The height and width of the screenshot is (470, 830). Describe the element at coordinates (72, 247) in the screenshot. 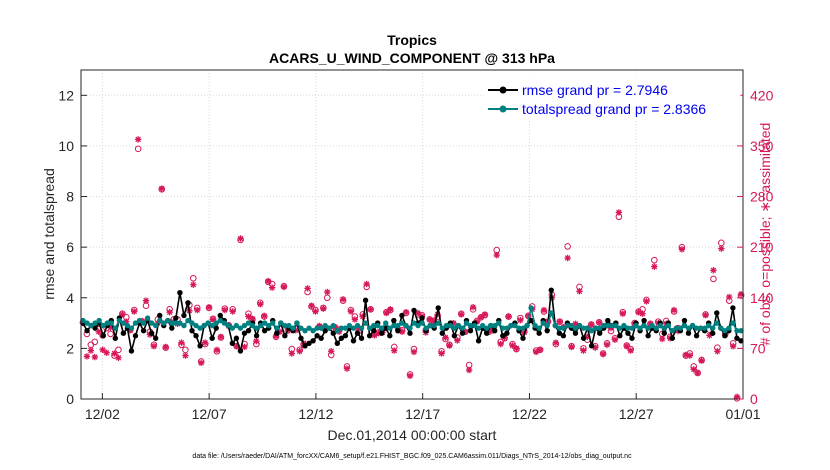

I see `y-axis: 0 2 4 6 8 10 12` at that location.